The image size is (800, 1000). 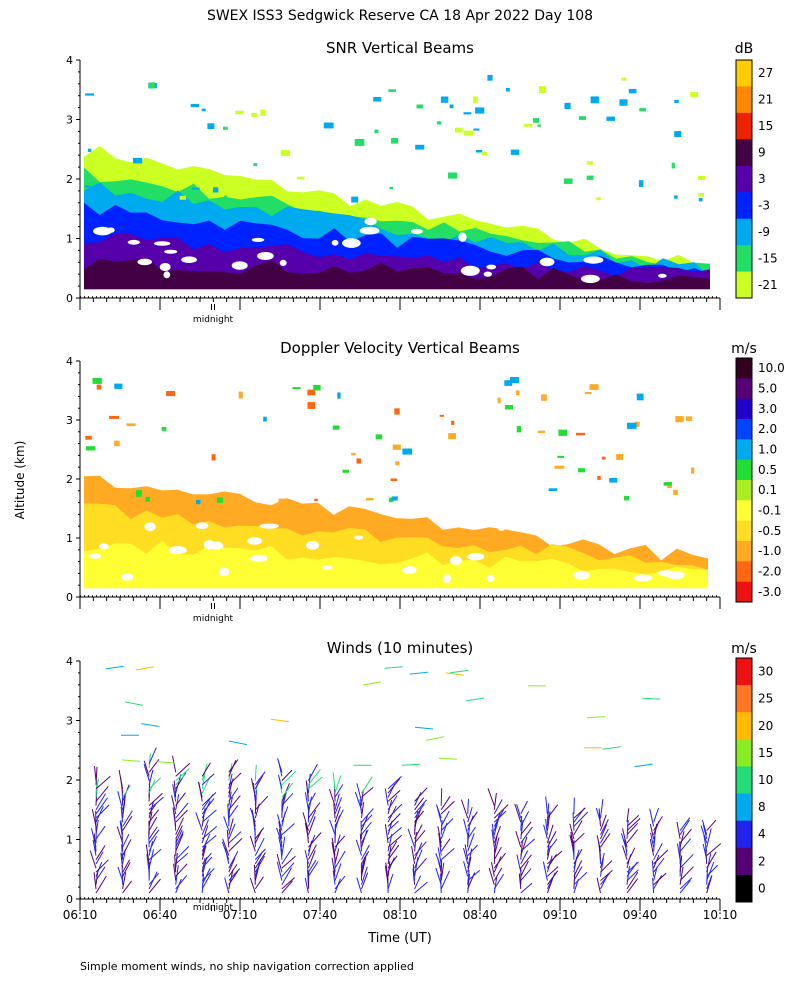 What do you see at coordinates (400, 48) in the screenshot?
I see `snr-panel-title: SNR Vertical Beams` at bounding box center [400, 48].